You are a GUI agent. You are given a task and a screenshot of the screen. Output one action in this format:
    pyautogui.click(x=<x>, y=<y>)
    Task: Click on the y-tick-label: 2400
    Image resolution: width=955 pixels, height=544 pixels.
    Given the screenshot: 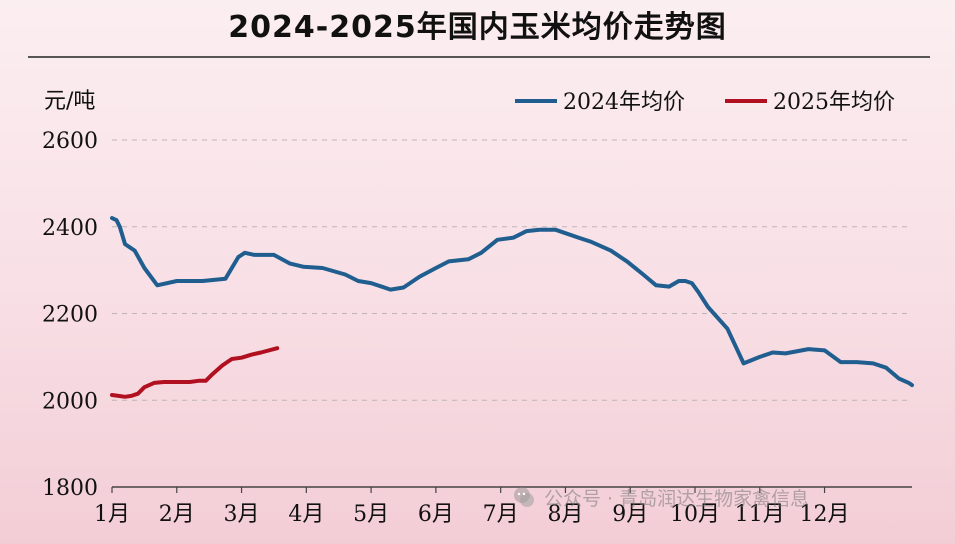 What is the action you would take?
    pyautogui.click(x=70, y=228)
    